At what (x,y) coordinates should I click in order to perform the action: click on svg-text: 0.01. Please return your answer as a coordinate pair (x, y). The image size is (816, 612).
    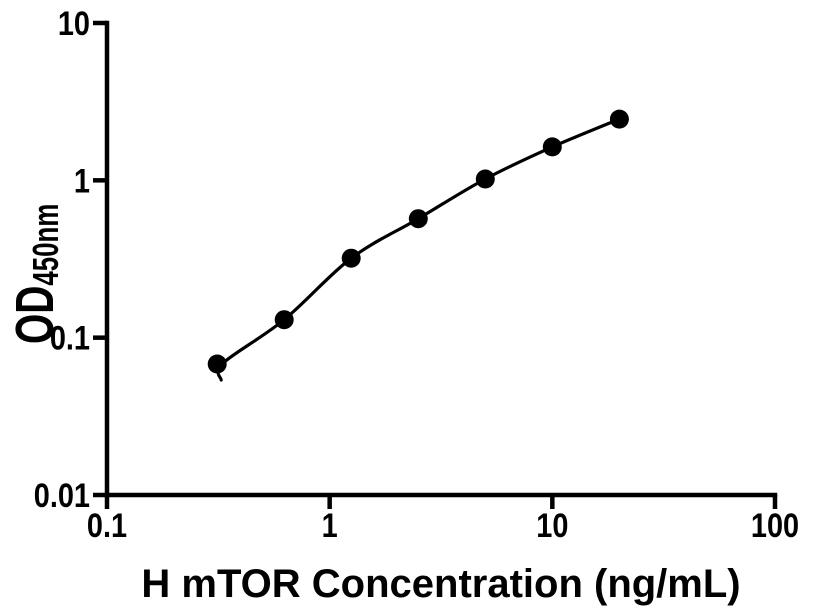
    Looking at the image, I should click on (62, 495).